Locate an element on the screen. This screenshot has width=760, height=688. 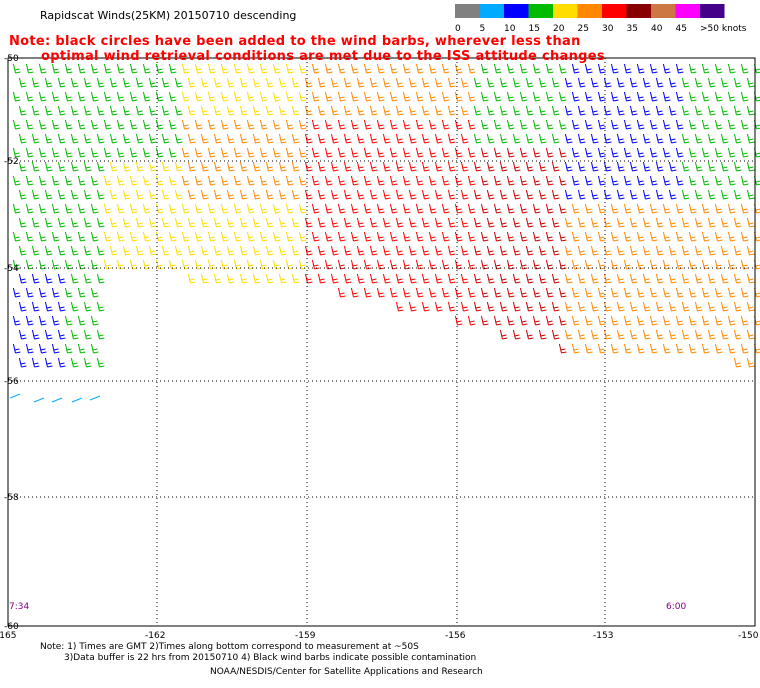
legend-label: 30 is located at coordinates (608, 29).